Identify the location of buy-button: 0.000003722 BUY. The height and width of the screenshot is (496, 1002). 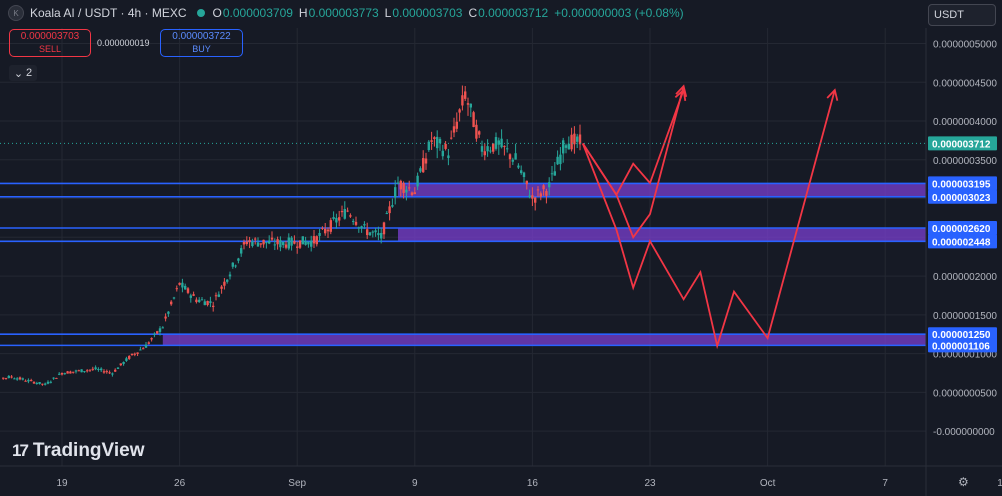
(201, 43).